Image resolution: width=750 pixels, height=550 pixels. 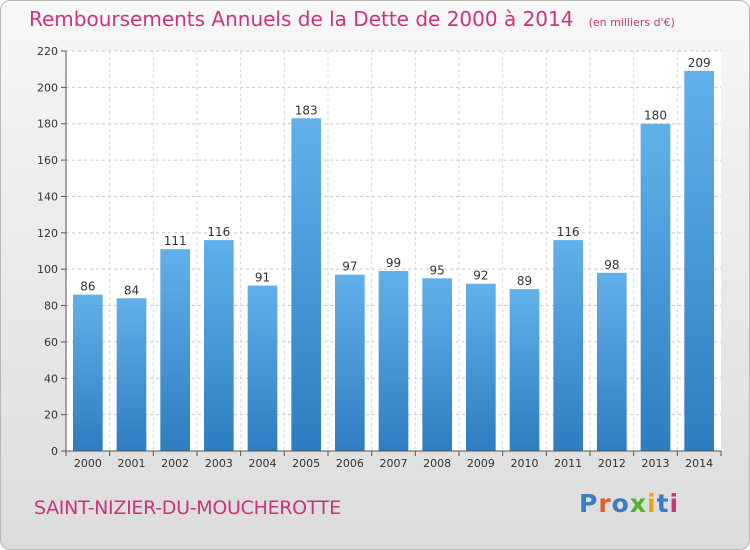 What do you see at coordinates (699, 463) in the screenshot?
I see `x-tick-label-2014: 2014` at bounding box center [699, 463].